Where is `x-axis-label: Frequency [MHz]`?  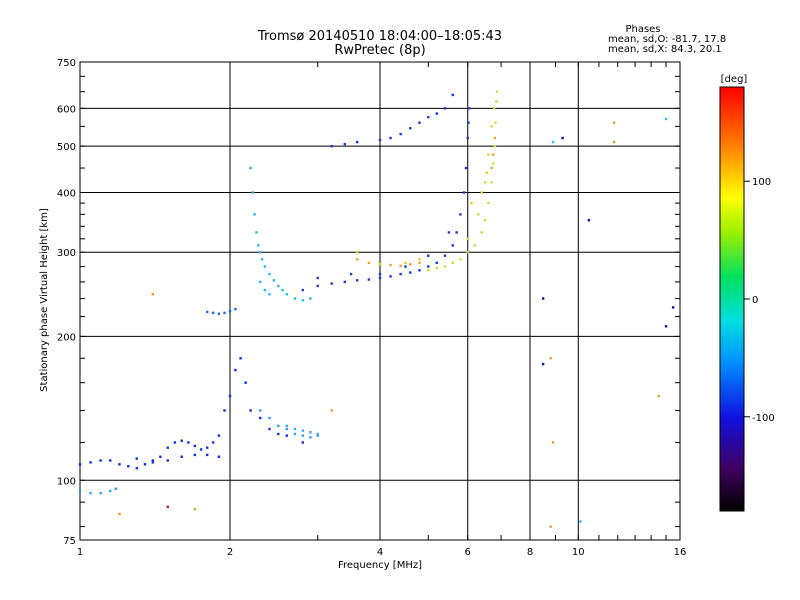
x-axis-label: Frequency [MHz] is located at coordinates (380, 565).